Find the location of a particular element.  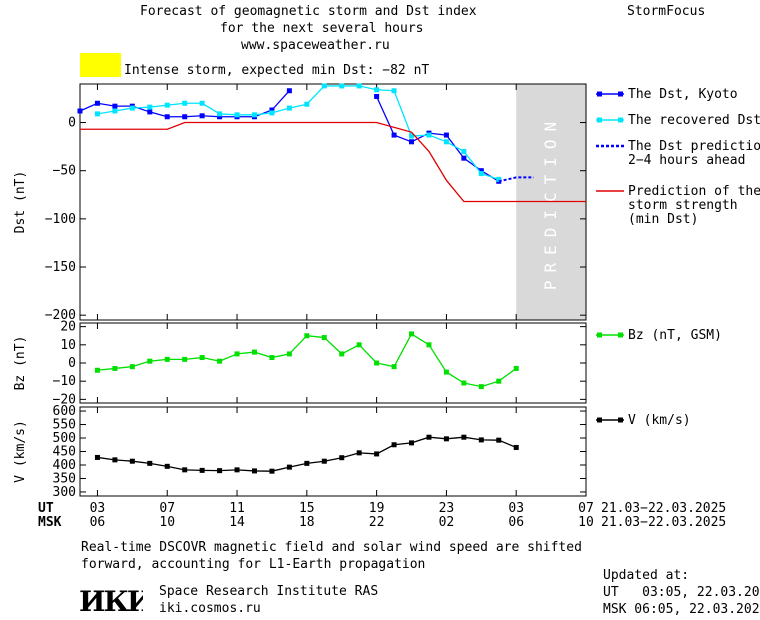

chart-title-line2: for the next several hours is located at coordinates (322, 28).